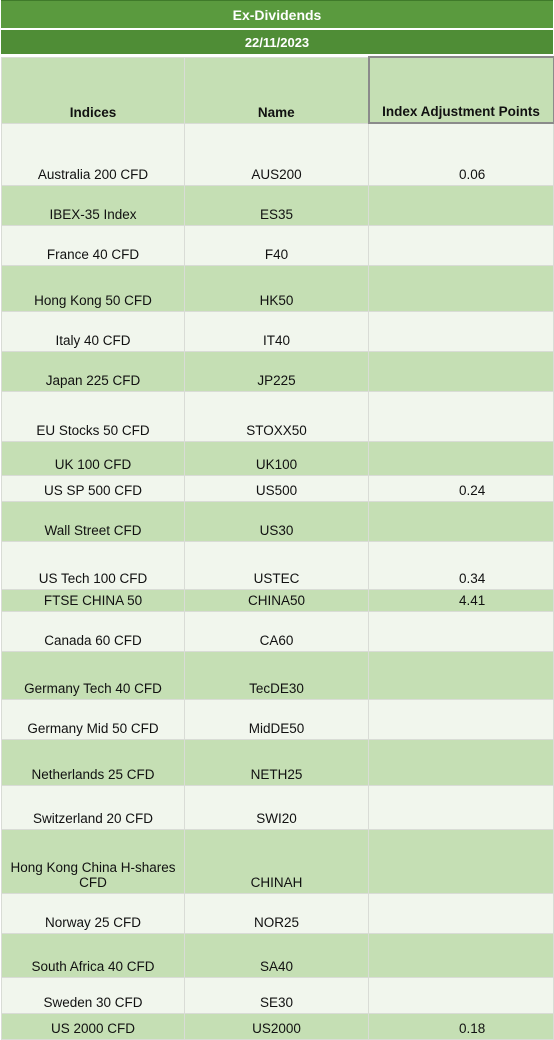 The width and height of the screenshot is (554, 1040). Describe the element at coordinates (93, 600) in the screenshot. I see `index-cell: FTSE CHINA 50` at that location.